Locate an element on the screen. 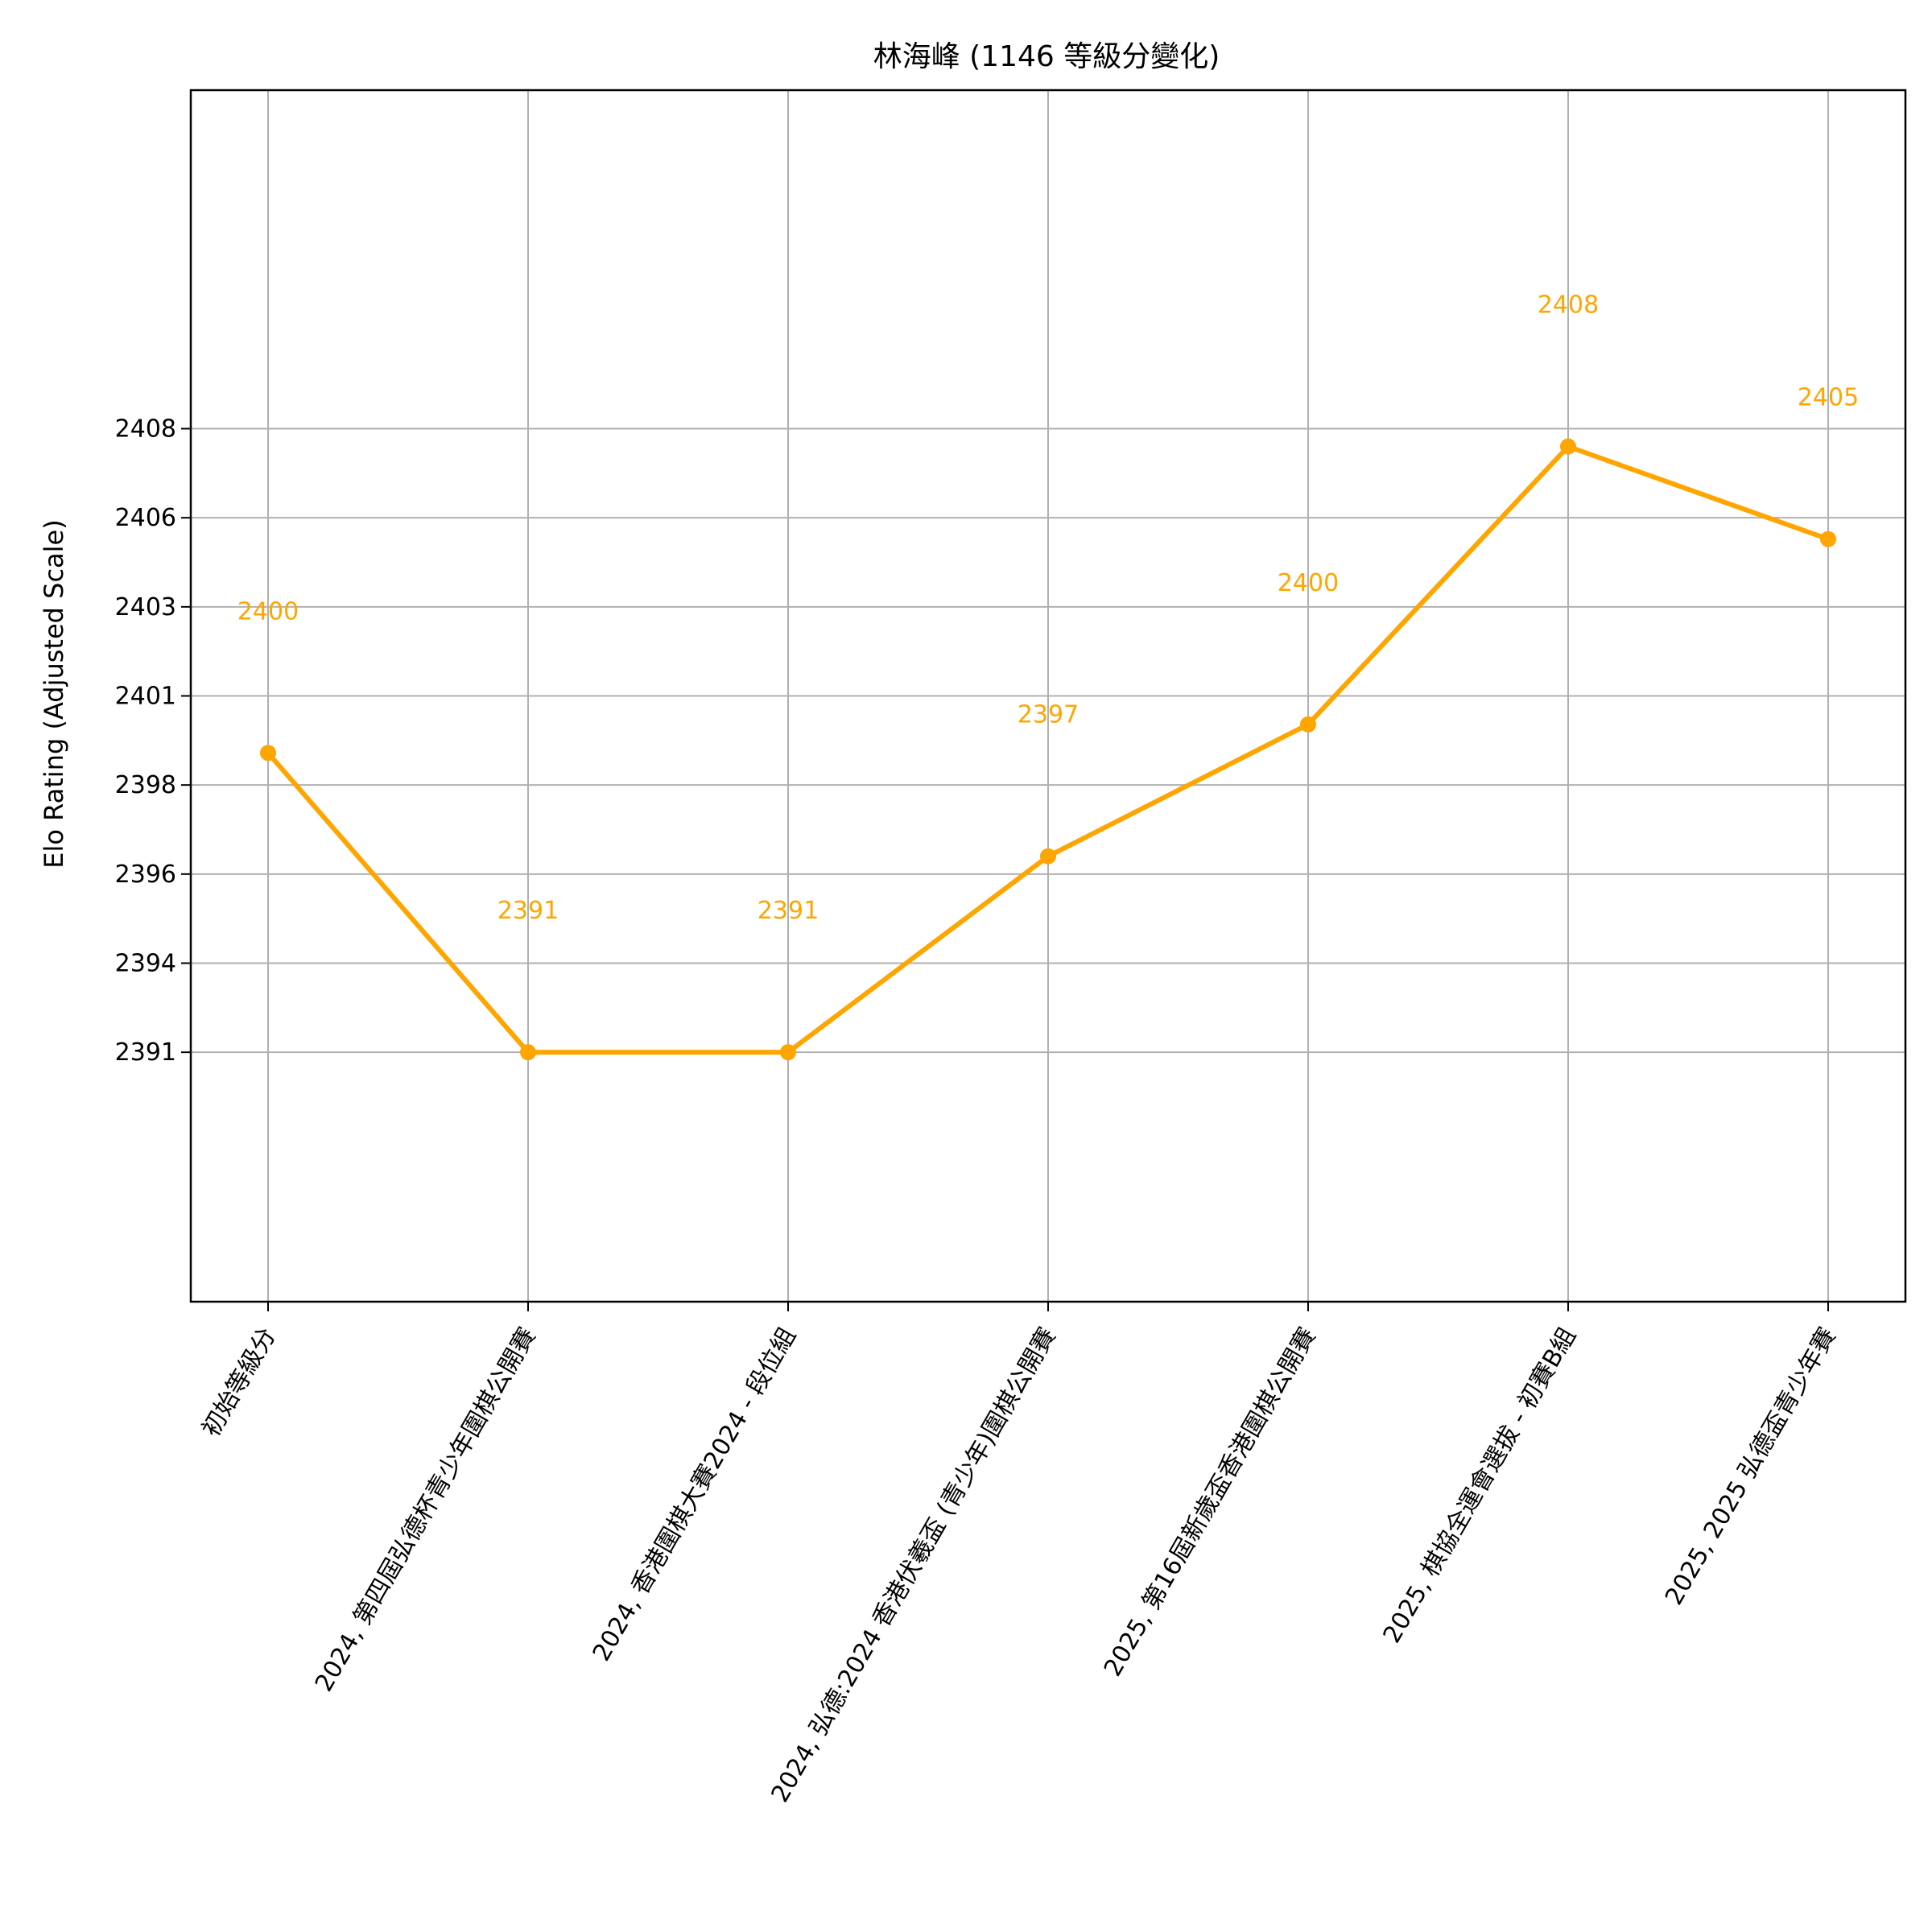 The width and height of the screenshot is (1932, 1932). y-axis-title: Elo Rating (Adjusted Scale) is located at coordinates (54, 693).